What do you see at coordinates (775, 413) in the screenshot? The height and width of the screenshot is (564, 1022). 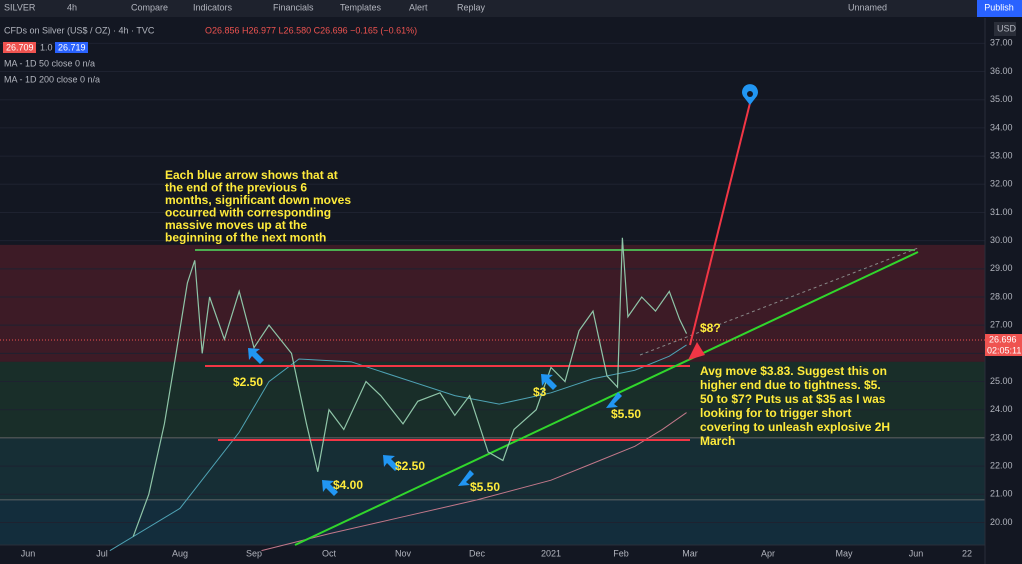 I see `note: looking for to trigger short` at bounding box center [775, 413].